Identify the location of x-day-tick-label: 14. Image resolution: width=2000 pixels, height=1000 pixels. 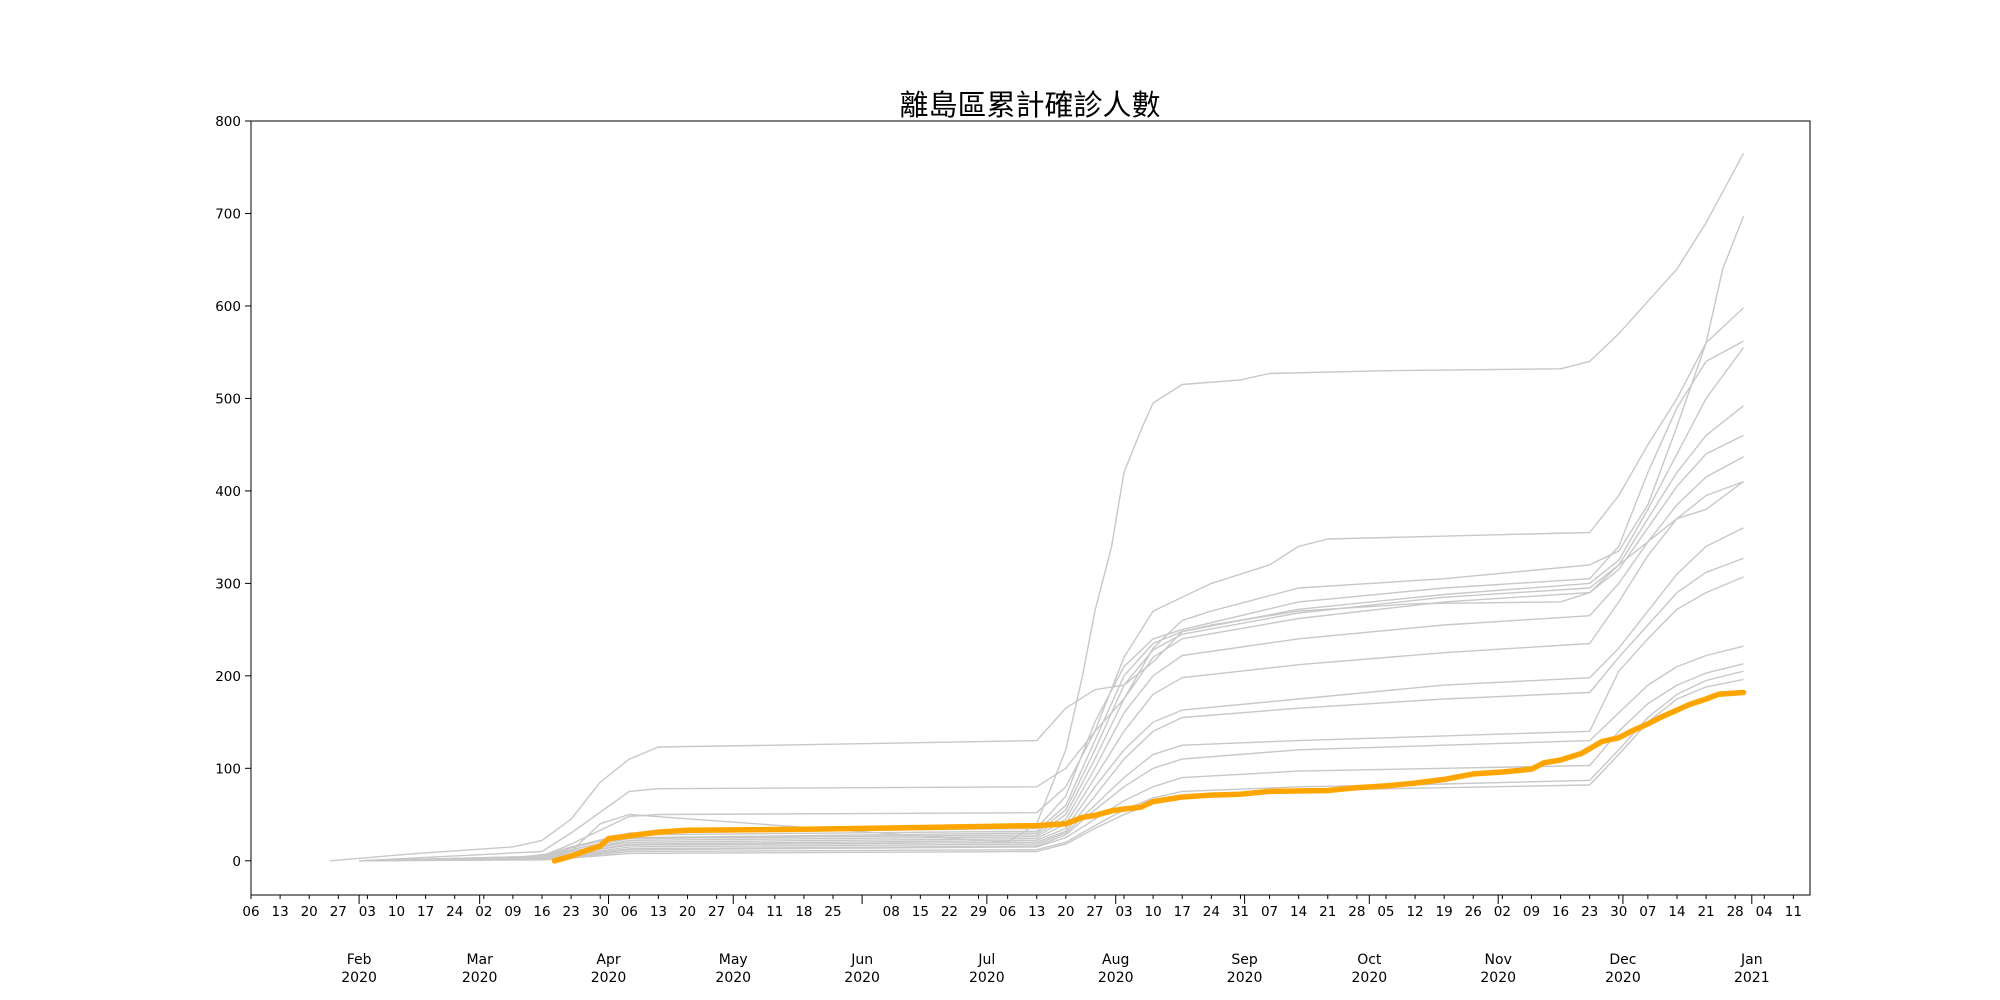
(1298, 912).